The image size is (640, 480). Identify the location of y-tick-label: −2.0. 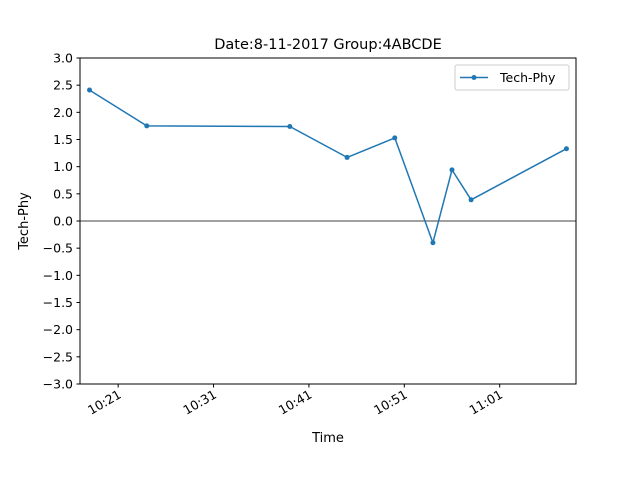
(58, 329).